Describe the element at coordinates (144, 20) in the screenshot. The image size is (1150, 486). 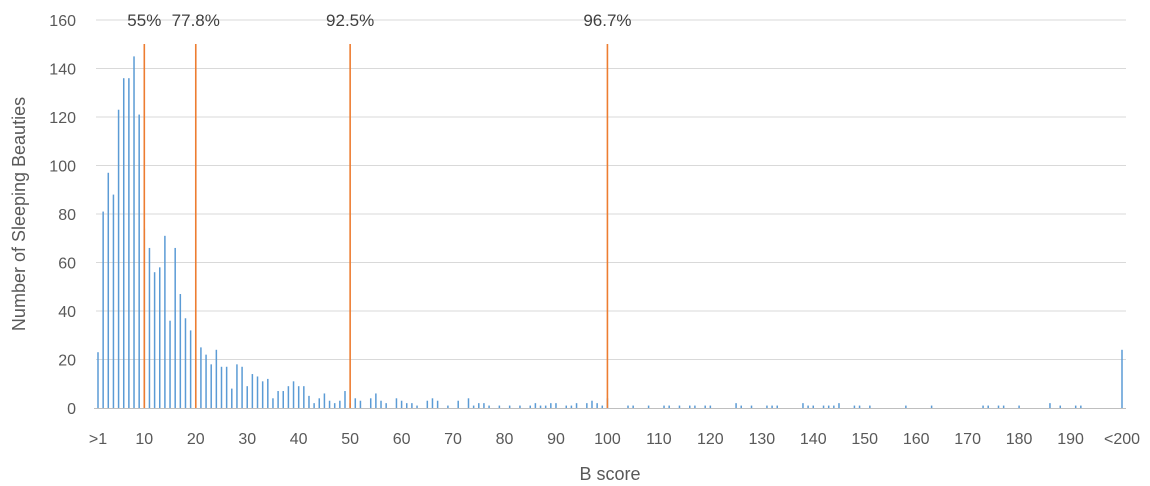
I see `reference-line-label: 55%` at that location.